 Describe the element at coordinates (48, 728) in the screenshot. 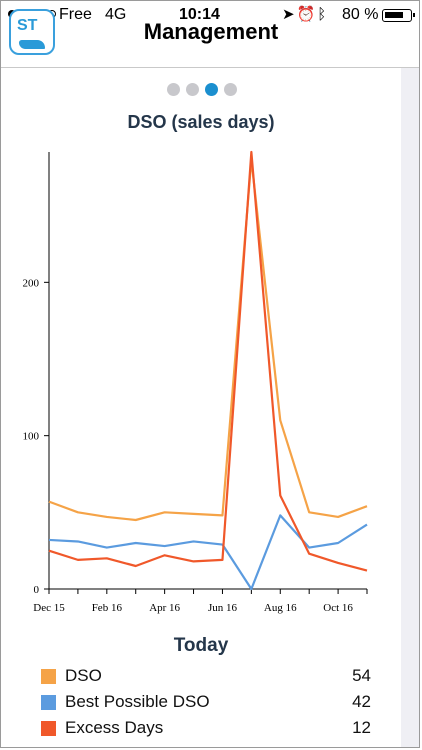

I see `legend-swatch-excess-days` at that location.